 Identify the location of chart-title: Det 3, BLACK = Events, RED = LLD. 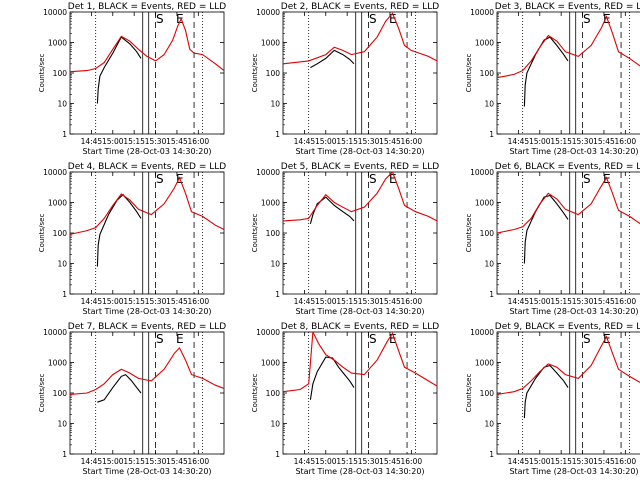
(567, 7).